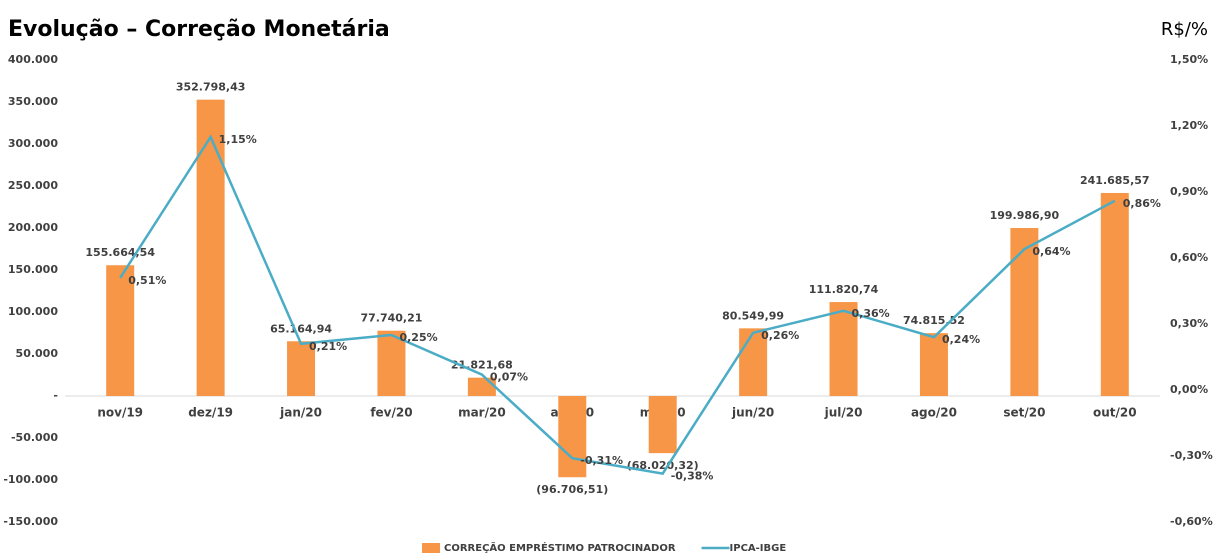  I want to click on line-value-label: 0,86%, so click(1142, 203).